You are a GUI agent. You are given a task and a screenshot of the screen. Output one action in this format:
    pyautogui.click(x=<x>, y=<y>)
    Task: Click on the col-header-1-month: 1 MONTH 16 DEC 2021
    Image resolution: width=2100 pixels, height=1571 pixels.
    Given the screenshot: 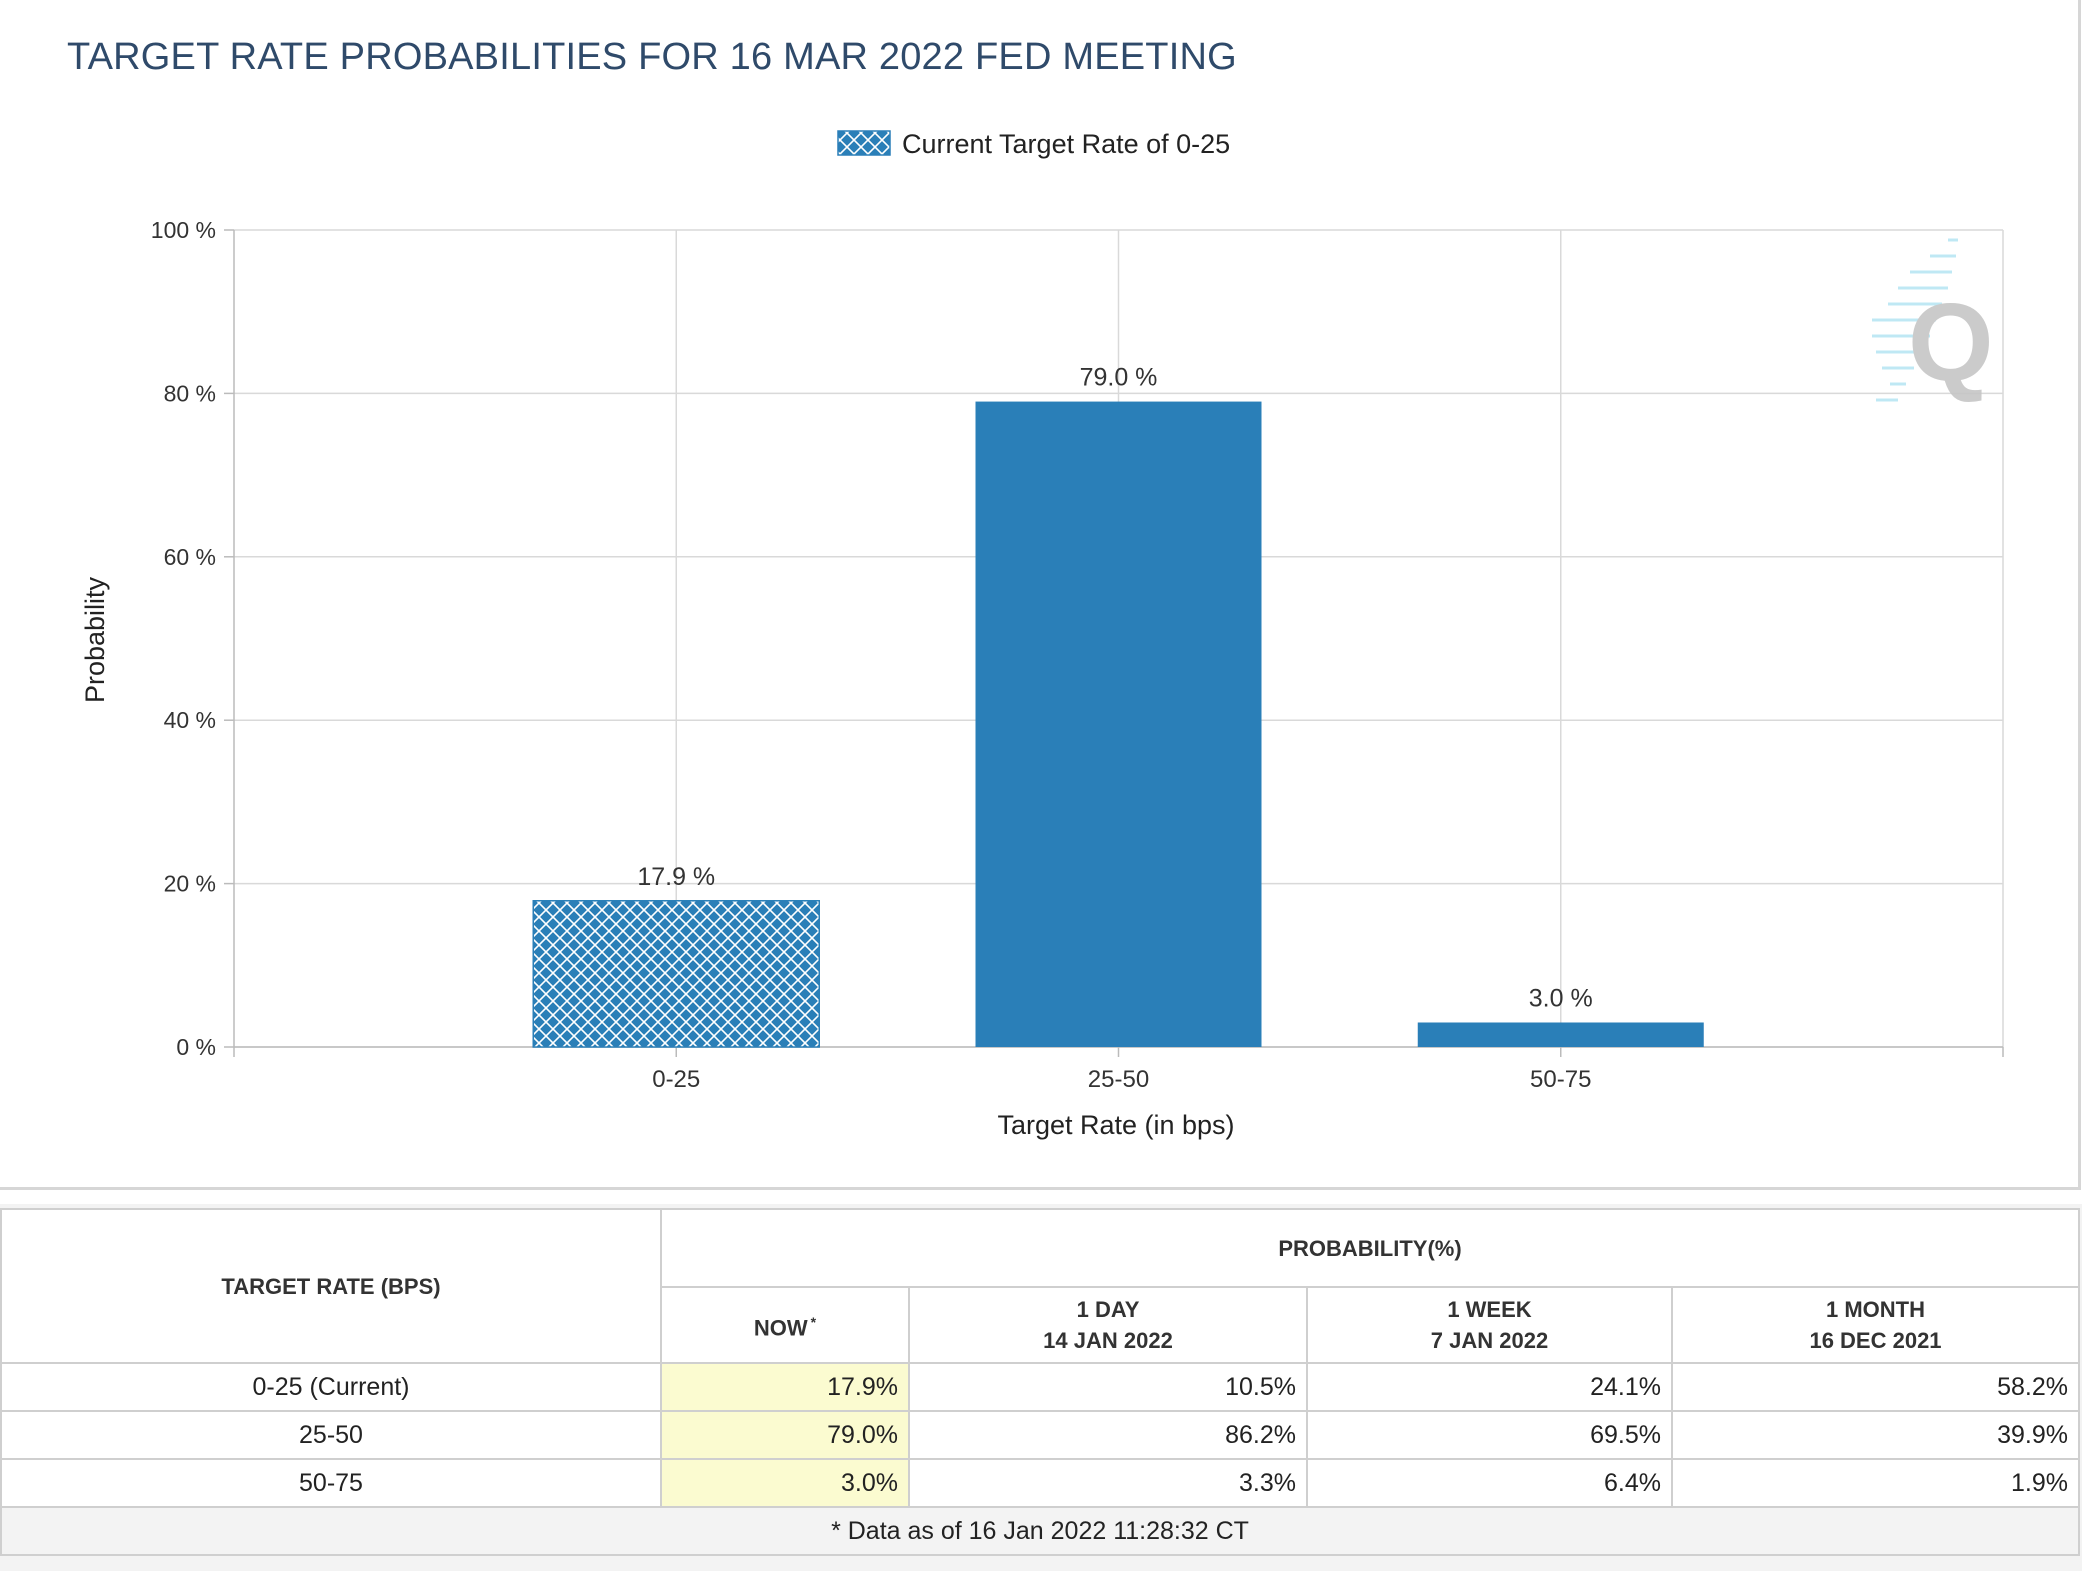 What is the action you would take?
    pyautogui.click(x=1875, y=1325)
    